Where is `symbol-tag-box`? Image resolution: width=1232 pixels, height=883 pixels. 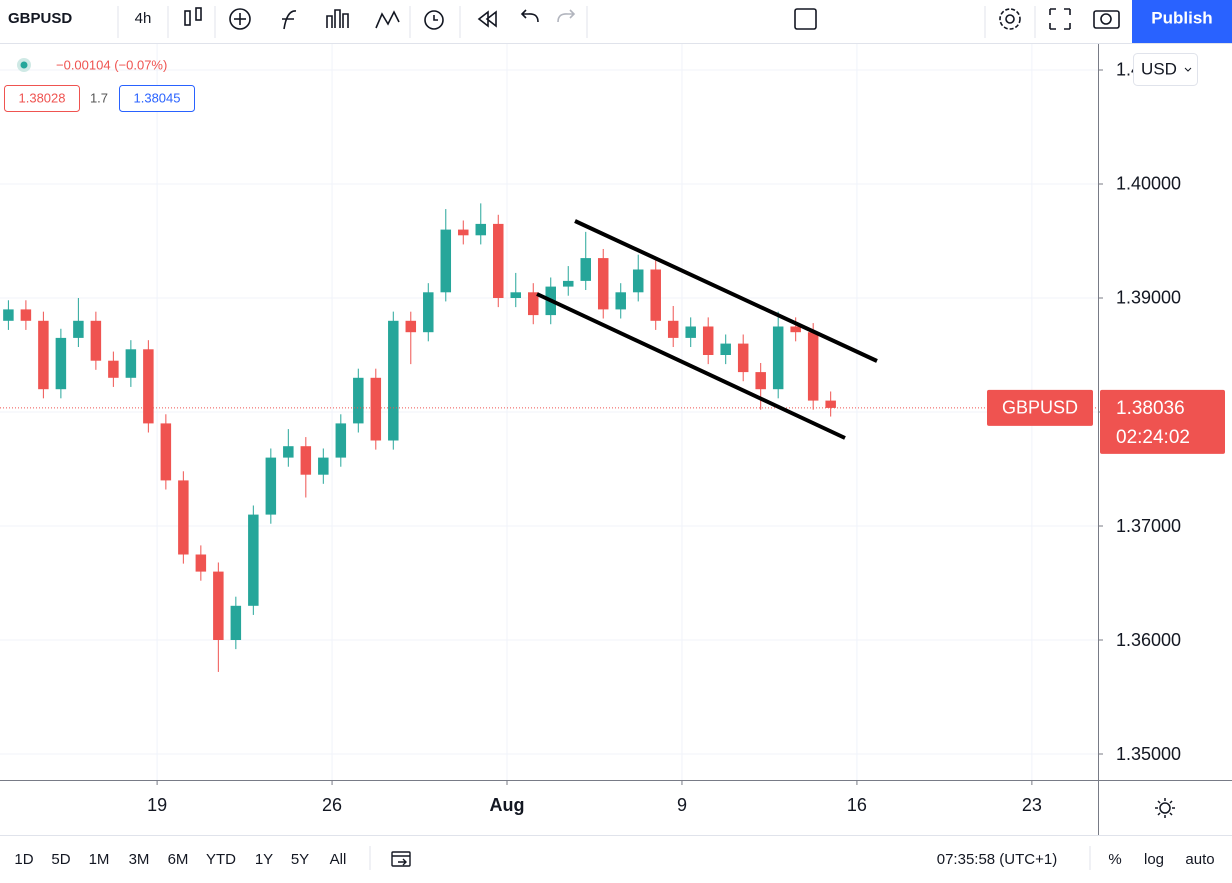
symbol-tag-box is located at coordinates (1040, 407).